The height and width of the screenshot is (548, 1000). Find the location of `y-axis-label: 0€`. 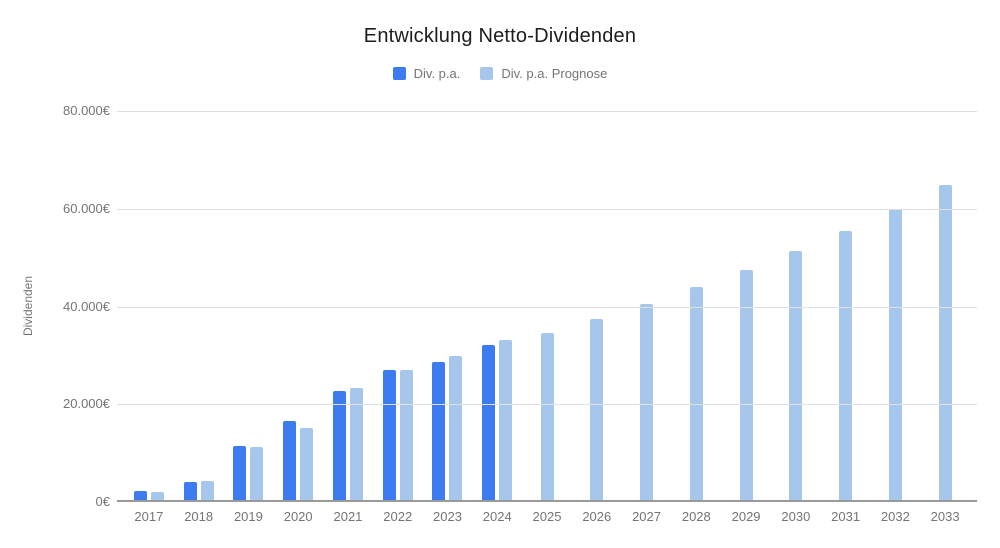

y-axis-label: 0€ is located at coordinates (102, 501).